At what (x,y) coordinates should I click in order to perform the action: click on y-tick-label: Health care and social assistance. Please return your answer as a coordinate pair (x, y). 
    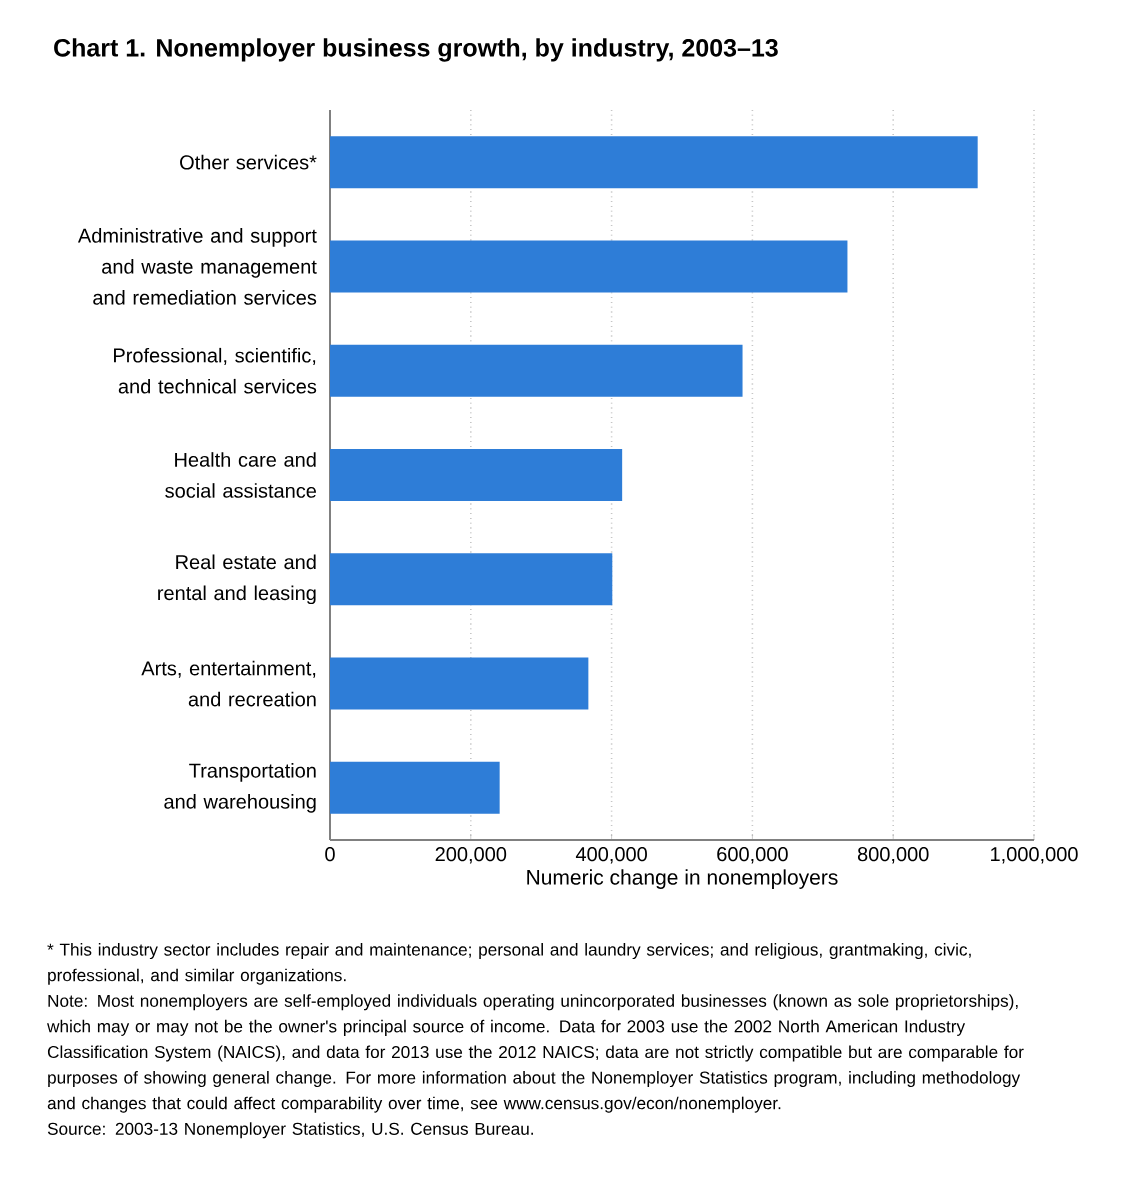
    Looking at the image, I should click on (240, 475).